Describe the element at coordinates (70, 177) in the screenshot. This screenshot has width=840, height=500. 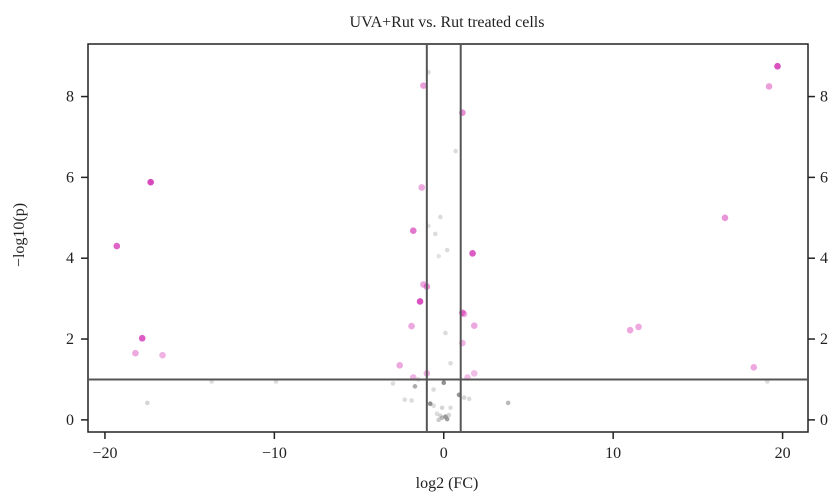
I see `y-tick-label-left: 6` at that location.